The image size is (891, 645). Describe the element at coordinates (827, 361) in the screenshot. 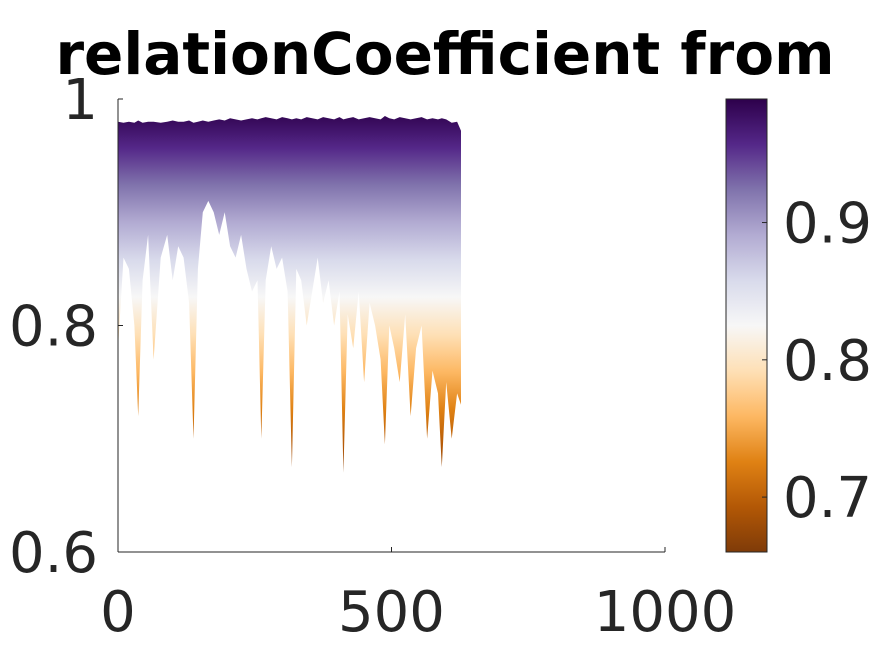

I see `colorbar-tick-label: 0.8` at that location.